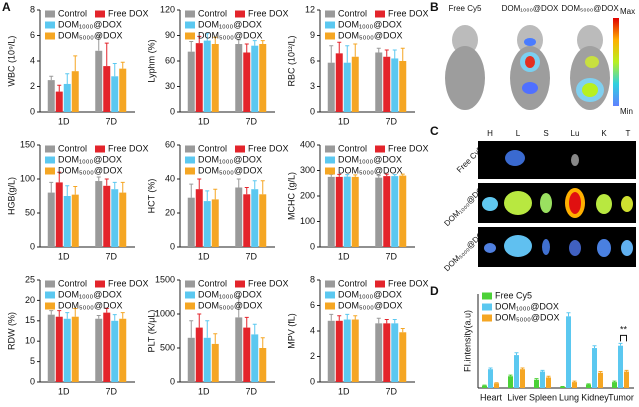  Describe the element at coordinates (307, 170) in the screenshot. I see `y-tick-label: 300` at that location.